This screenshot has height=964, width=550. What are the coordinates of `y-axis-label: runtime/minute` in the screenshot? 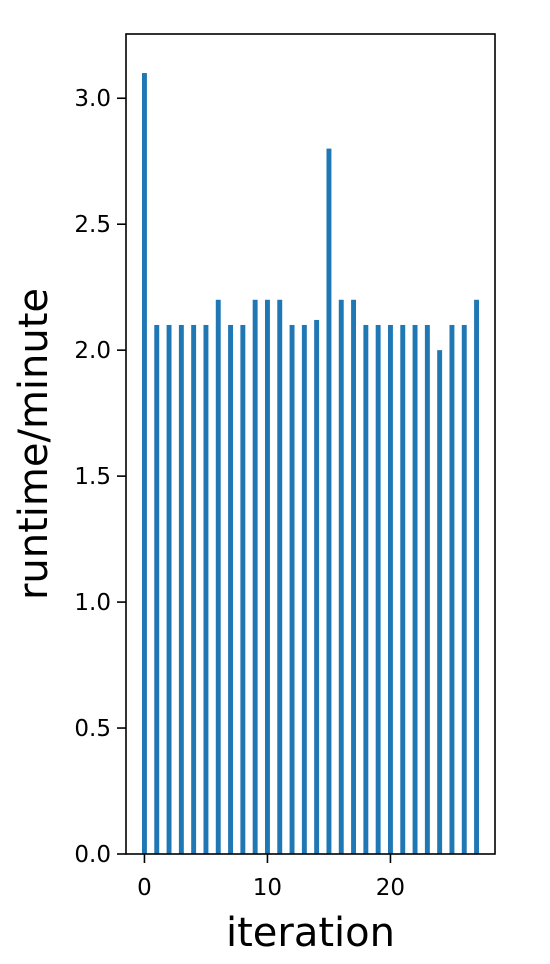 It's located at (34, 444).